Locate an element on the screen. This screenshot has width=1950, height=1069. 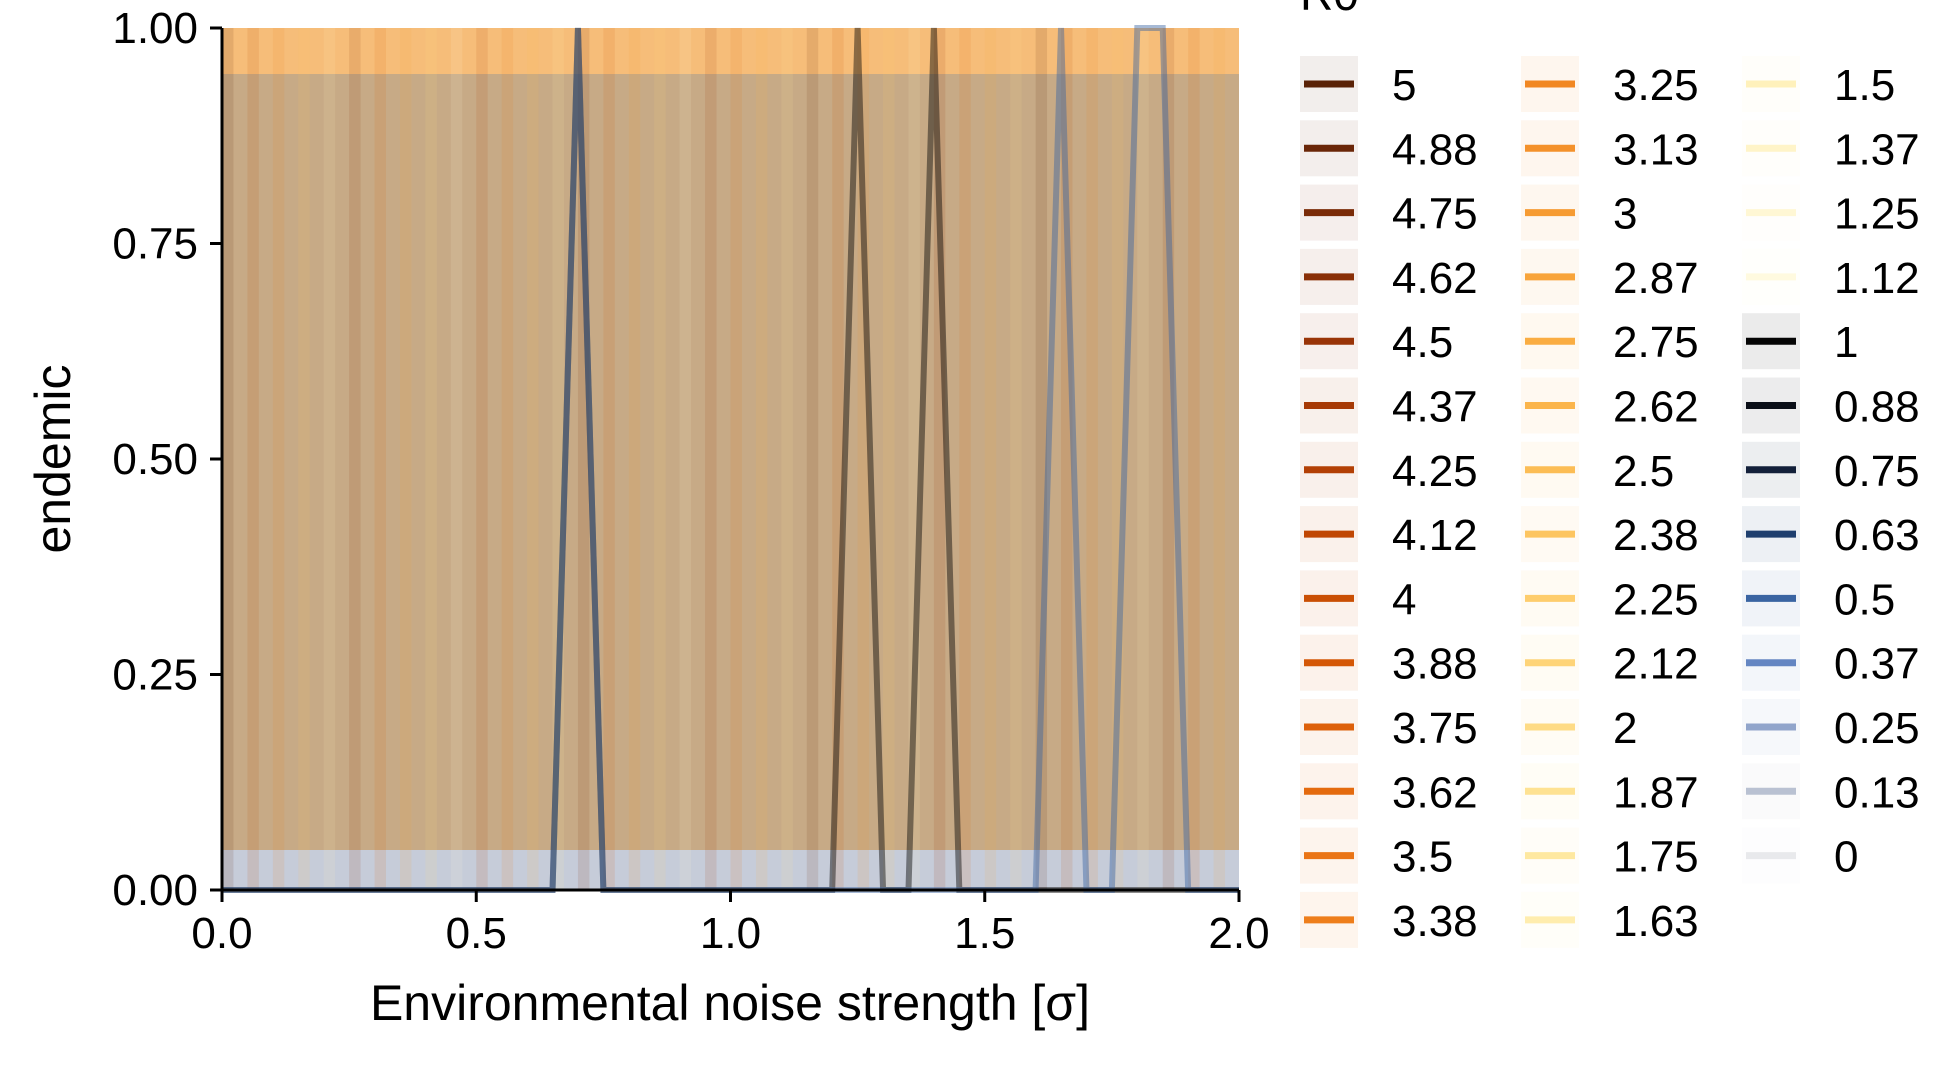
y-axis-label: endemic is located at coordinates (53, 459).